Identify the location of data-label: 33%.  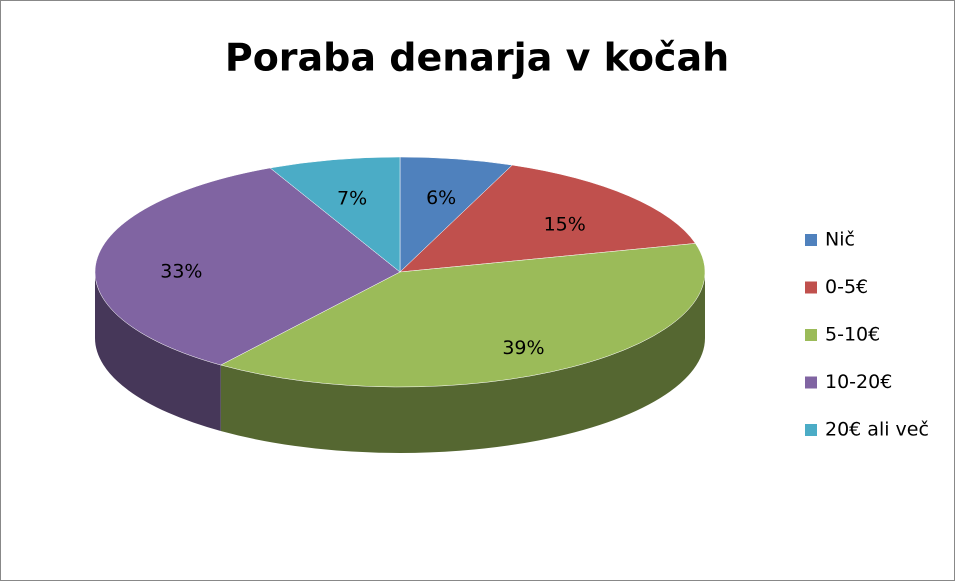
(181, 272).